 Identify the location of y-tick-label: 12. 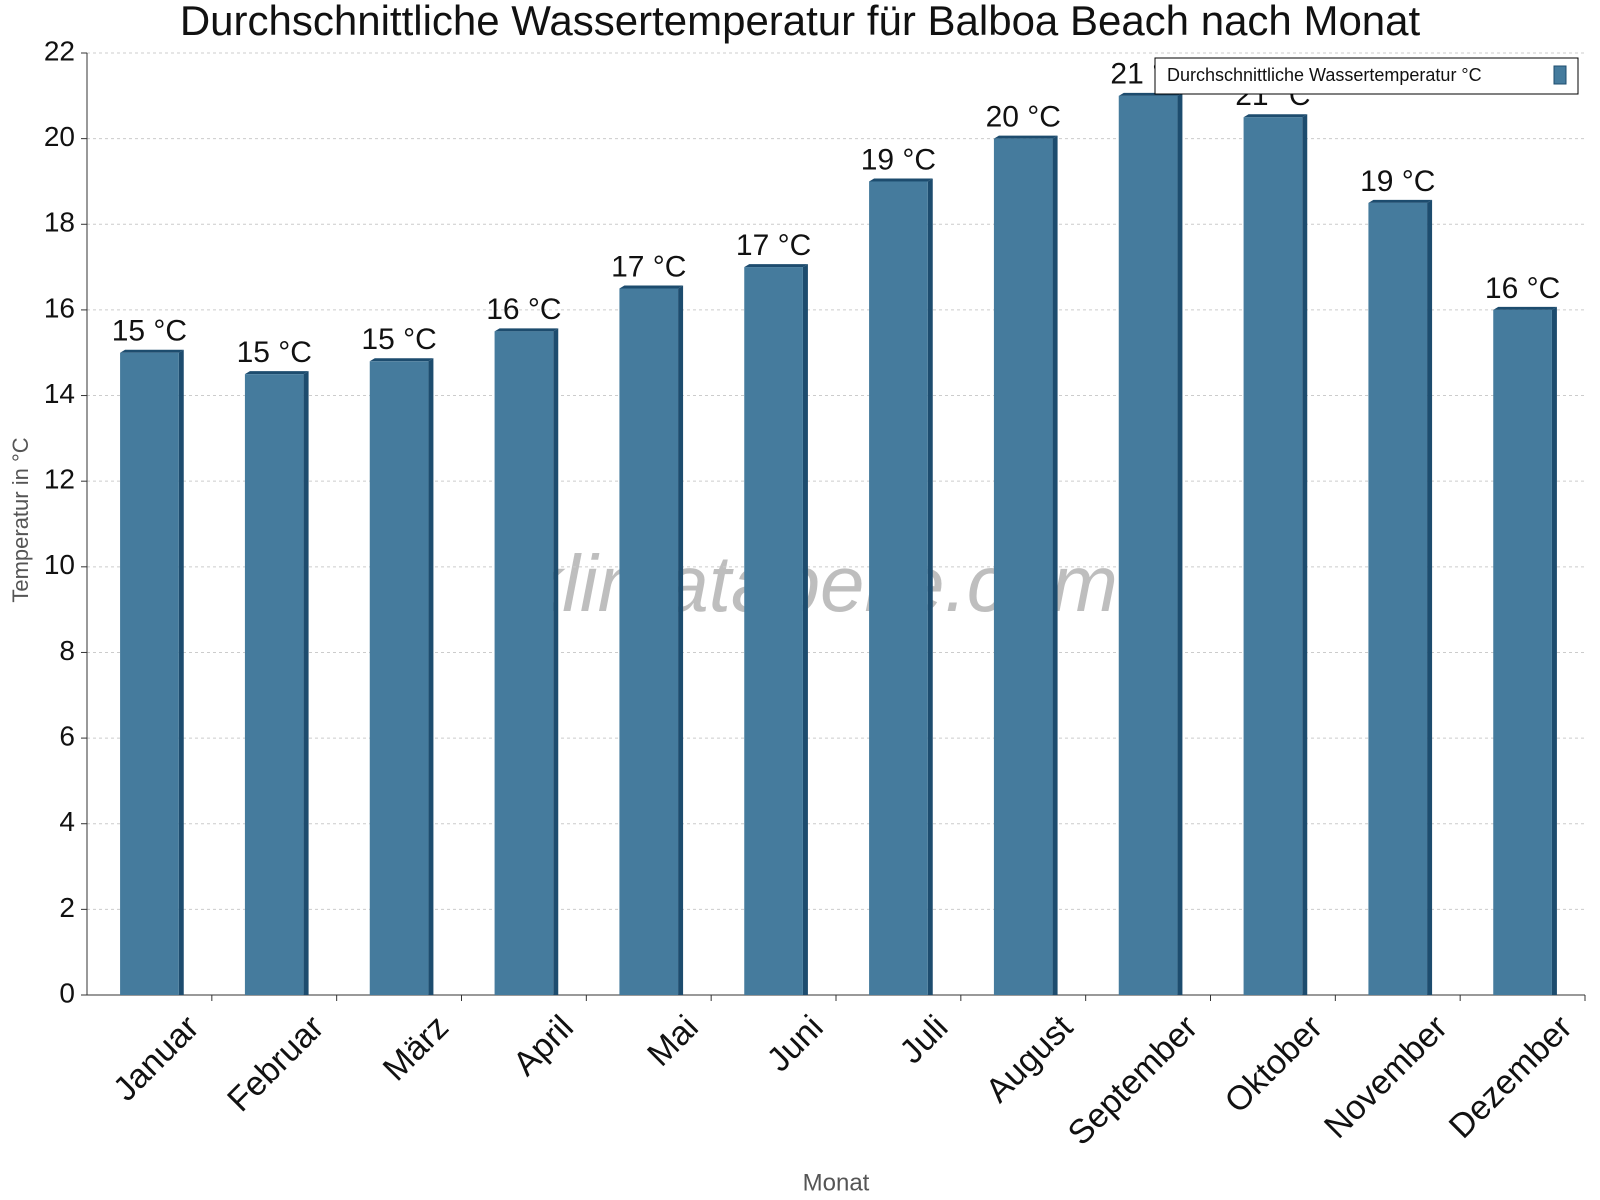
(59, 479).